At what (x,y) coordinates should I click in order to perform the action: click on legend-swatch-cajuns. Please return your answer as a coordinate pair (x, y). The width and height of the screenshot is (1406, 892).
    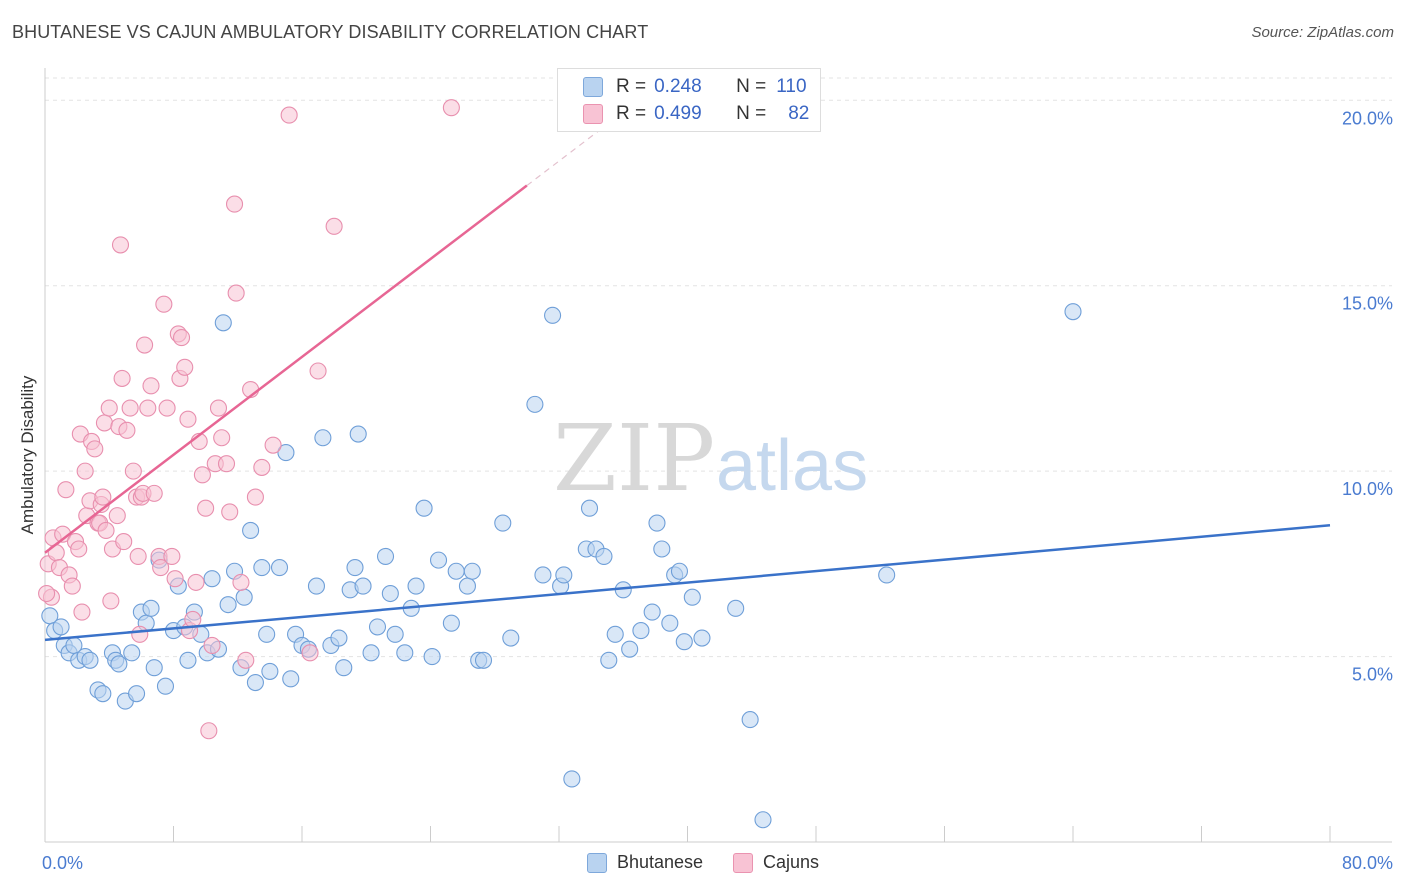
    Looking at the image, I should click on (743, 862).